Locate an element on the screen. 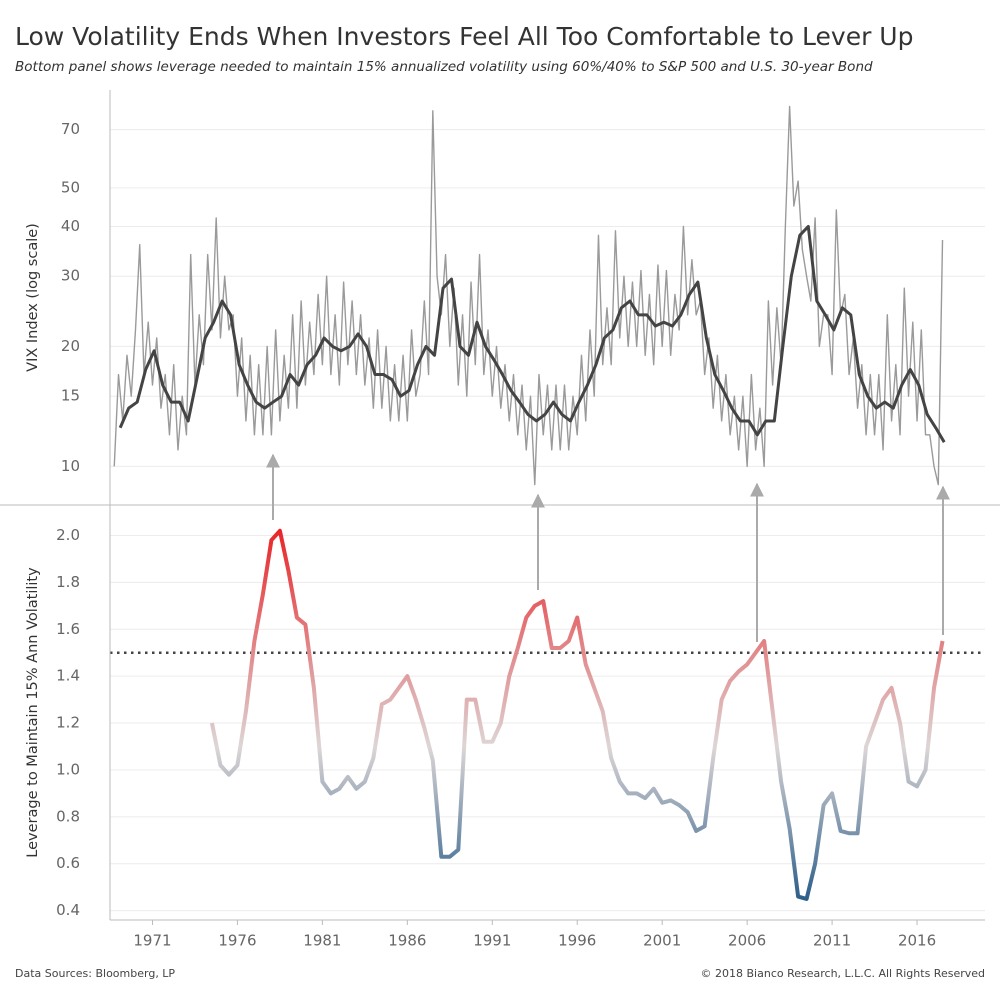 The width and height of the screenshot is (1000, 1004). x-tick-label: 2006 is located at coordinates (747, 941).